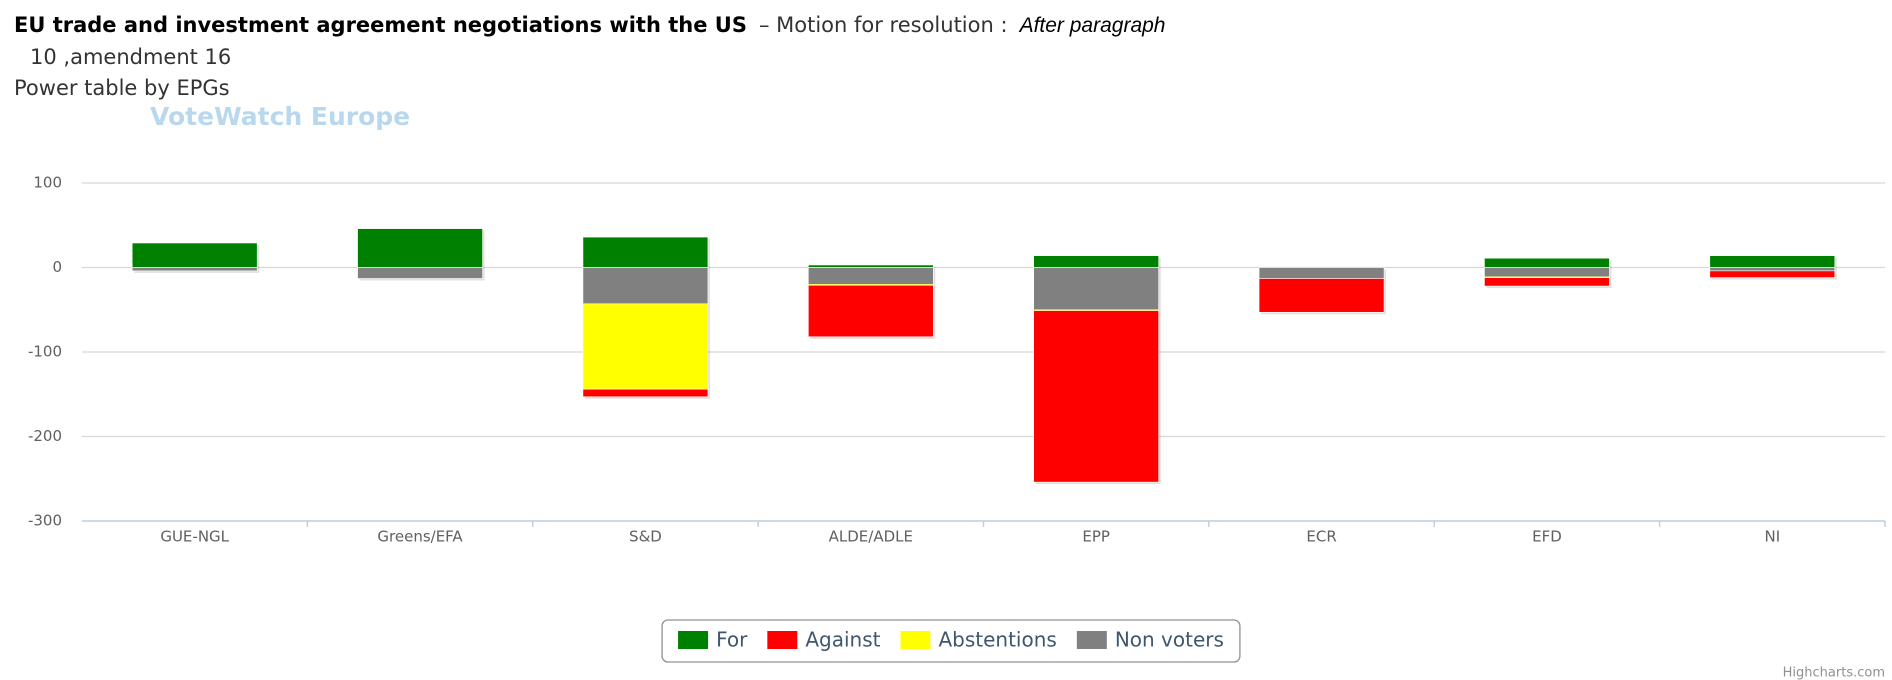 The image size is (1892, 680). I want to click on legend-label: Abstentions, so click(997, 640).